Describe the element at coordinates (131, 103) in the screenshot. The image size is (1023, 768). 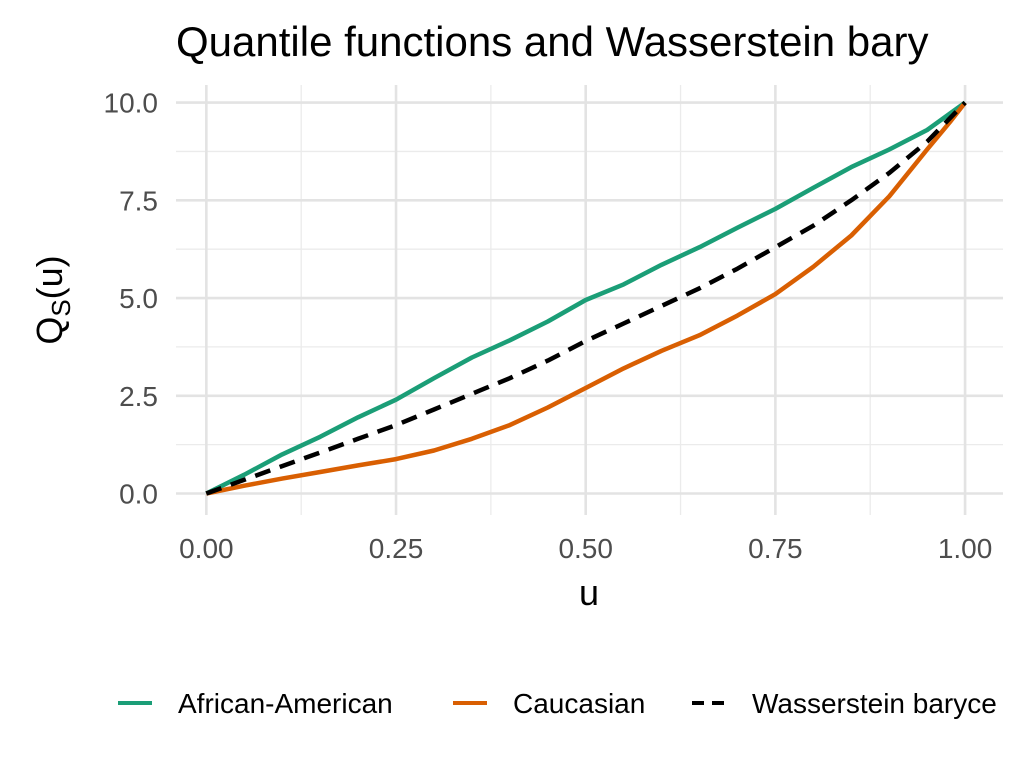
I see `y-tick-label: 10.0` at that location.